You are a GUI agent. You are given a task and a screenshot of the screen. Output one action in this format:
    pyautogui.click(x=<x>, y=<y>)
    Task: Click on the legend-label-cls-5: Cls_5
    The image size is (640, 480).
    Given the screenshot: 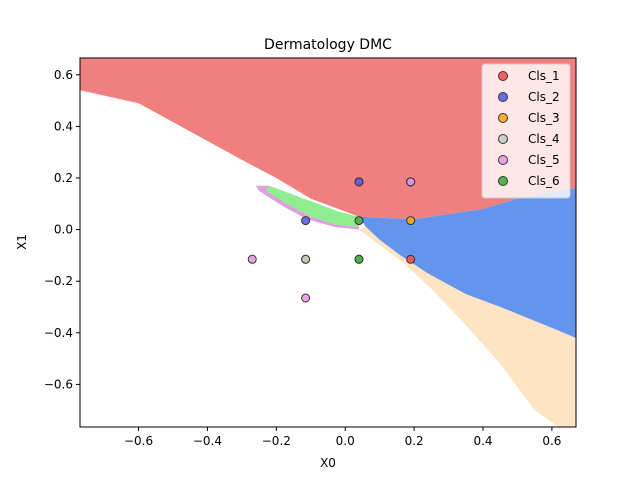 What is the action you would take?
    pyautogui.click(x=544, y=160)
    